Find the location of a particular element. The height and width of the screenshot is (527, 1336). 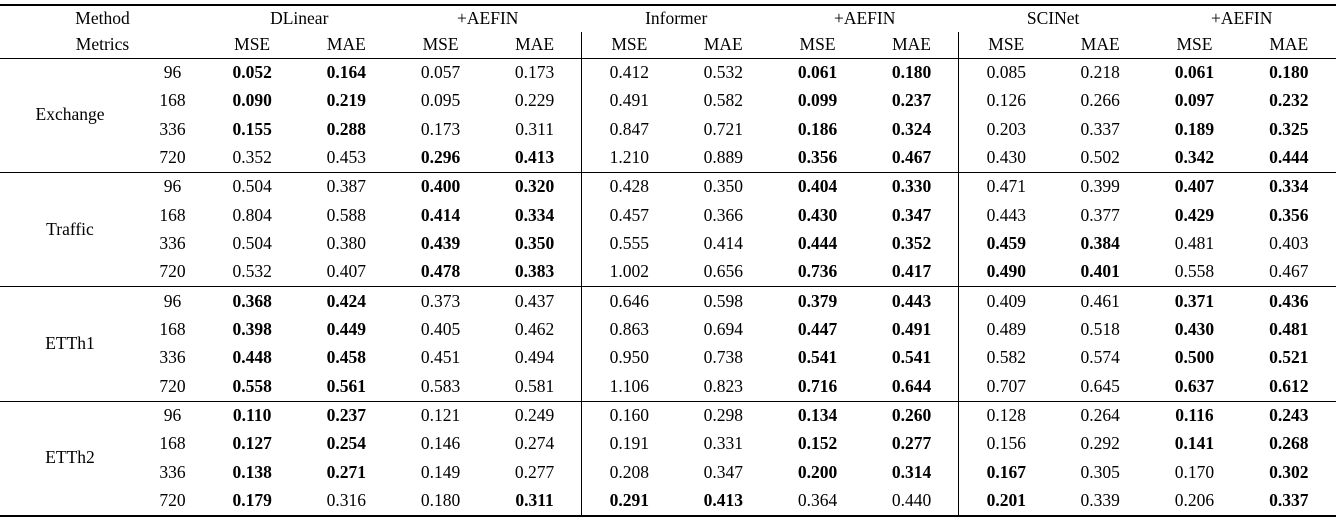

metric-value: 0.061 is located at coordinates (1194, 71).